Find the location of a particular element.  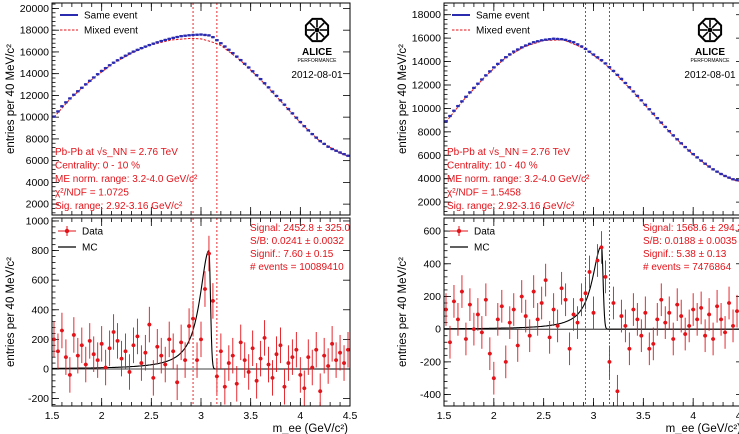

alice-performance-text: PERFORMANCE is located at coordinates (711, 61).